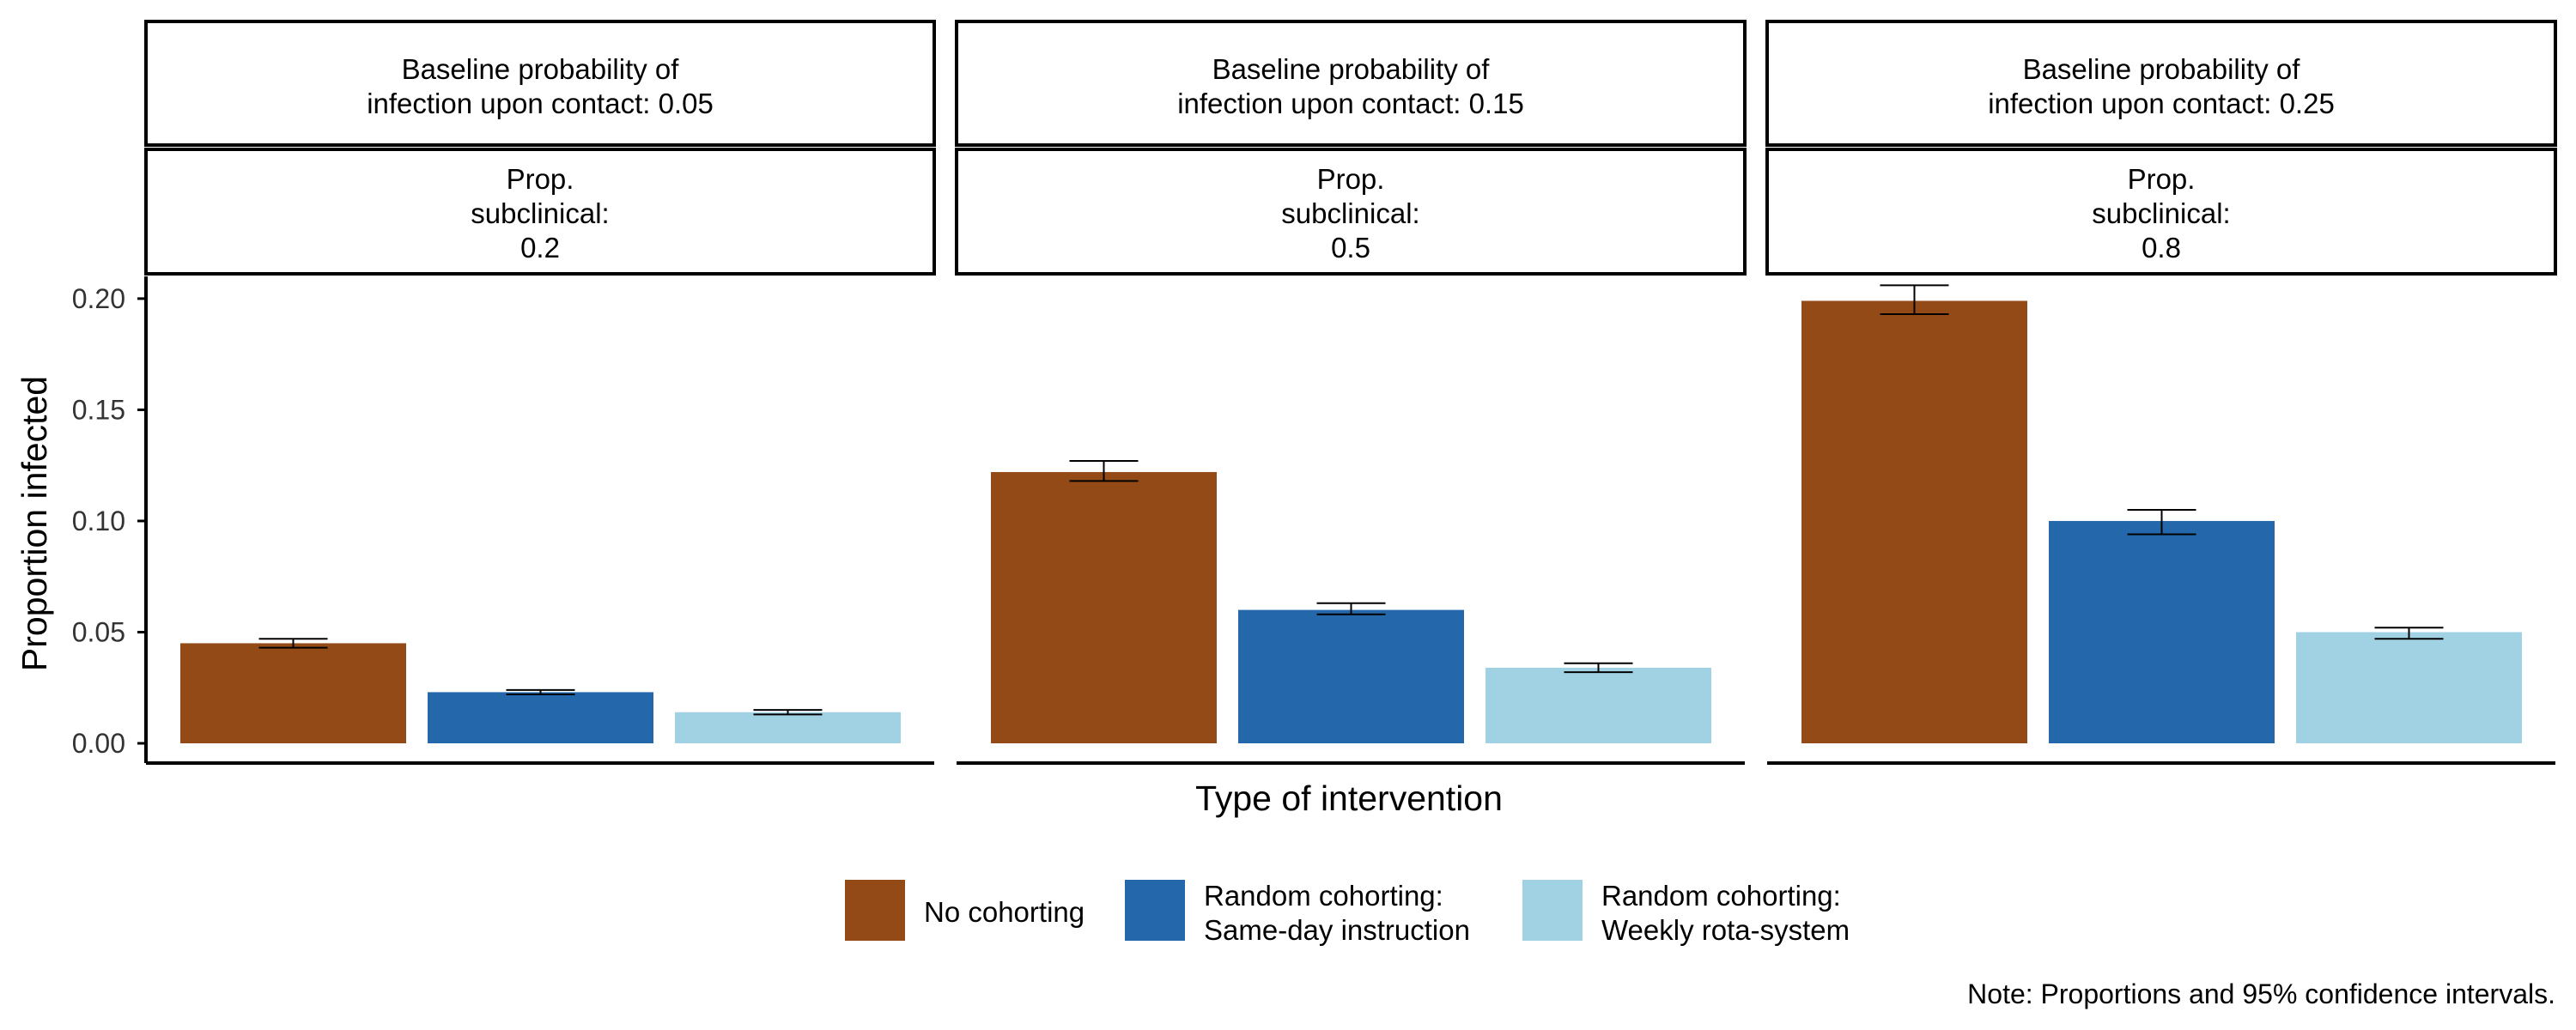 This screenshot has height=1030, width=2576. Describe the element at coordinates (98, 409) in the screenshot. I see `y-tick-label: 0.15` at that location.